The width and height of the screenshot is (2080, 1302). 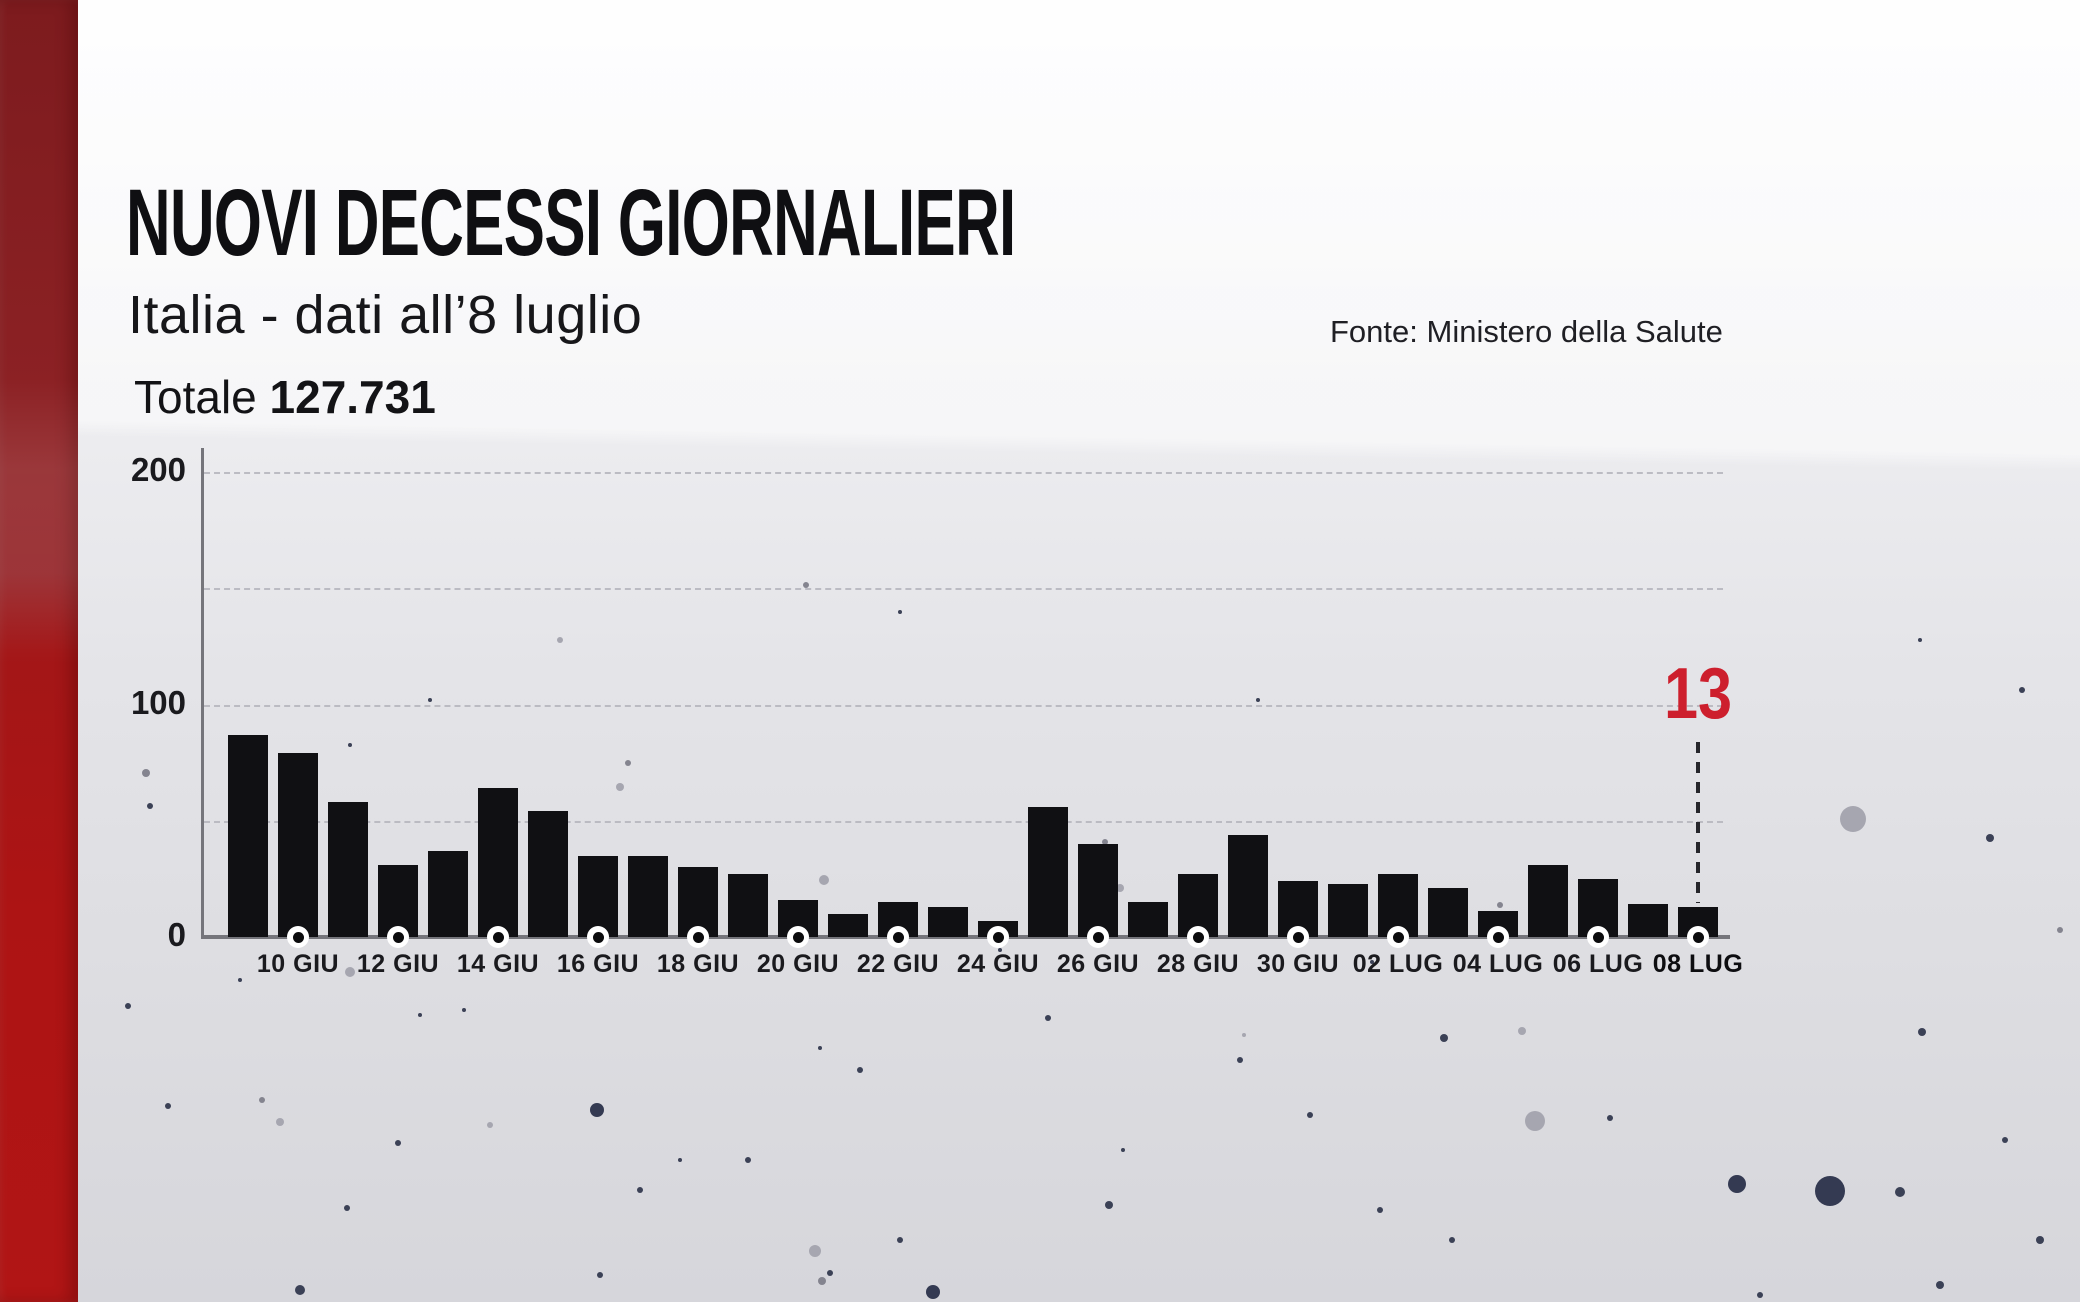 I want to click on page-title: NUOVI DECESSI GIORNALIERI, so click(x=571, y=223).